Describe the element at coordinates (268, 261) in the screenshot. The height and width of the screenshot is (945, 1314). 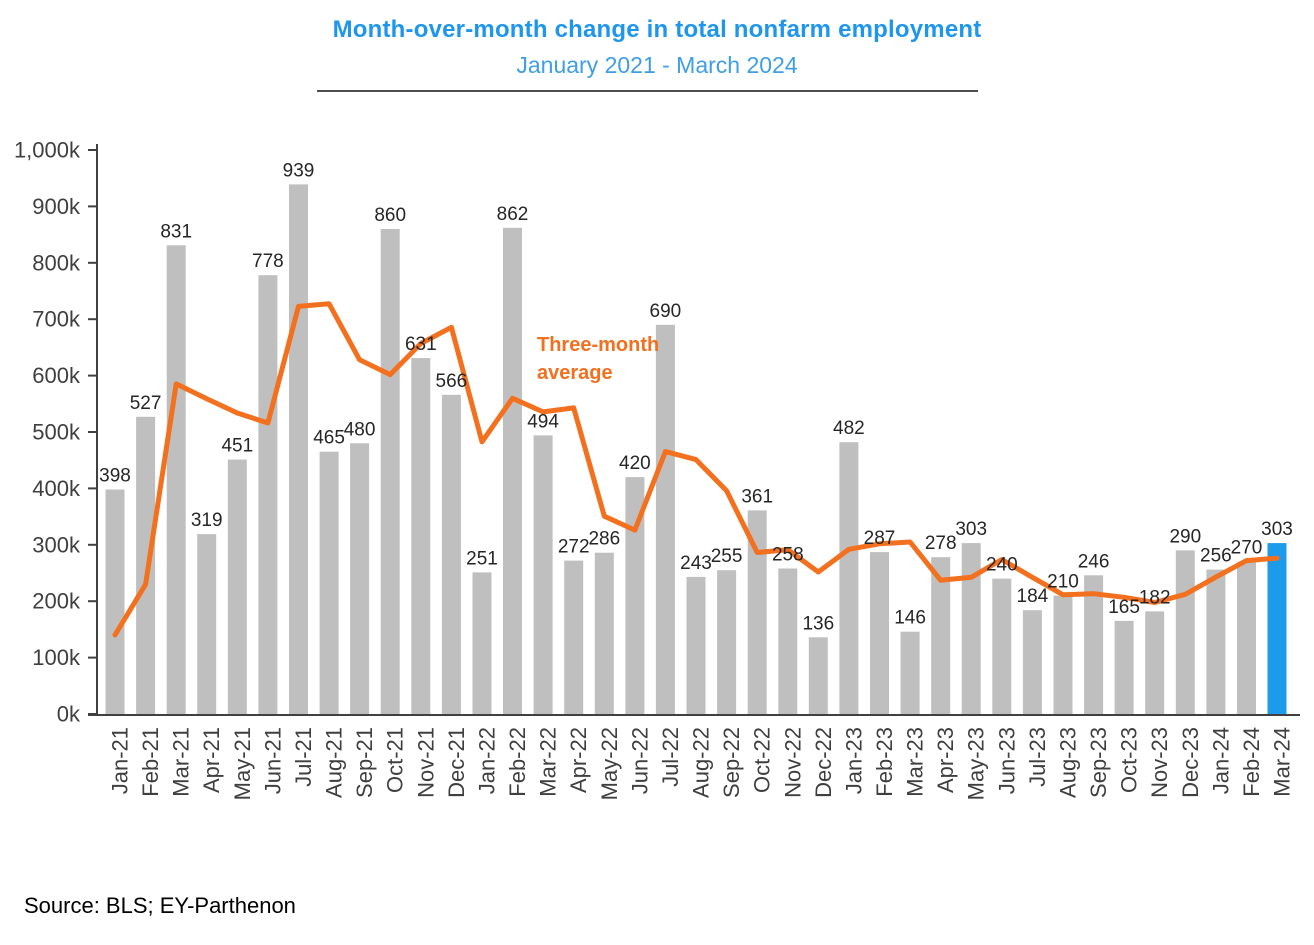
I see `bar-value-label: 778` at that location.